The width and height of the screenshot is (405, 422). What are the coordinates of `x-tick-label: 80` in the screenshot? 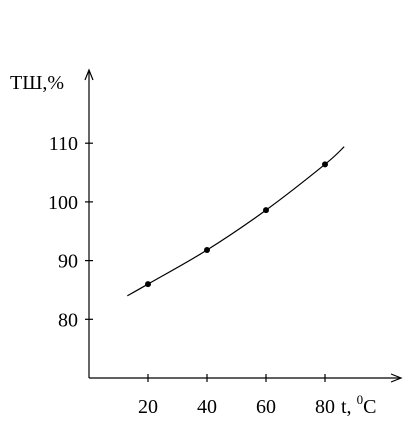 It's located at (325, 407).